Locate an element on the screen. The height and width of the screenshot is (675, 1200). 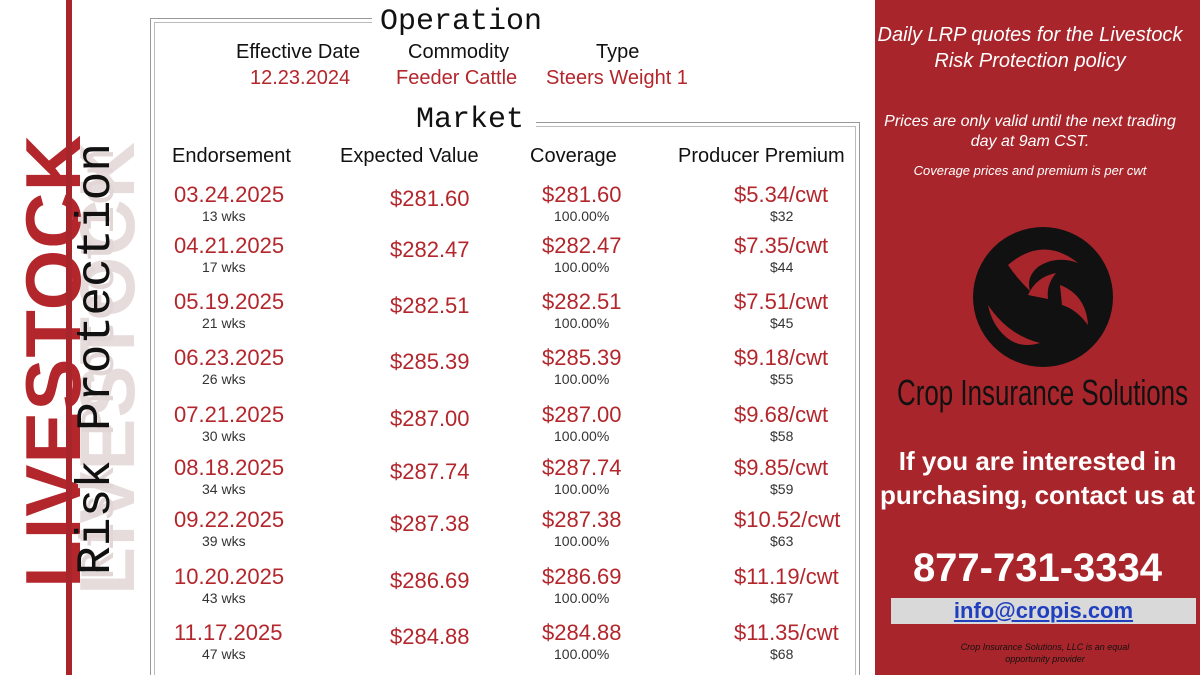
endorsement-weeks: 13 wks is located at coordinates (224, 216).